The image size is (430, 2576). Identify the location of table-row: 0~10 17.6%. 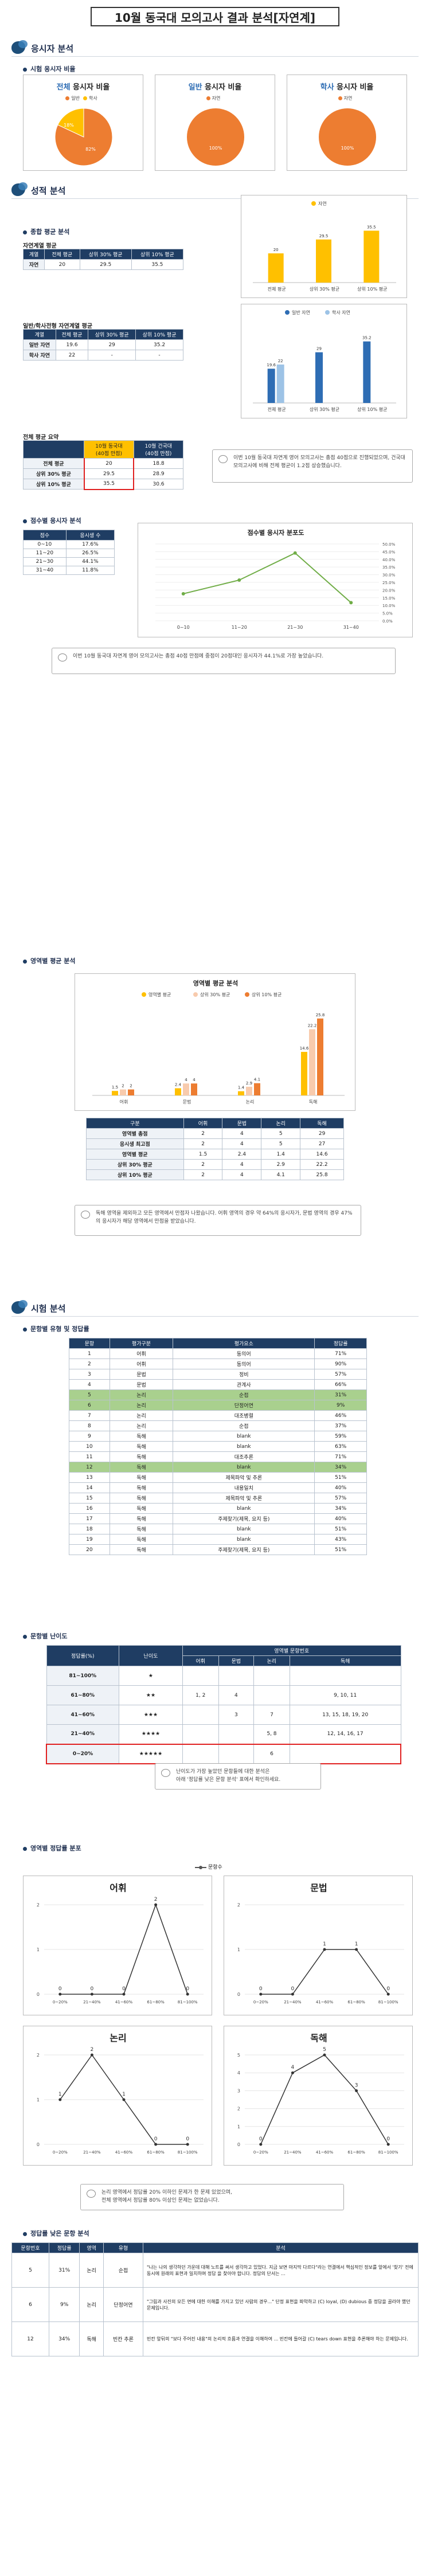
(69, 544).